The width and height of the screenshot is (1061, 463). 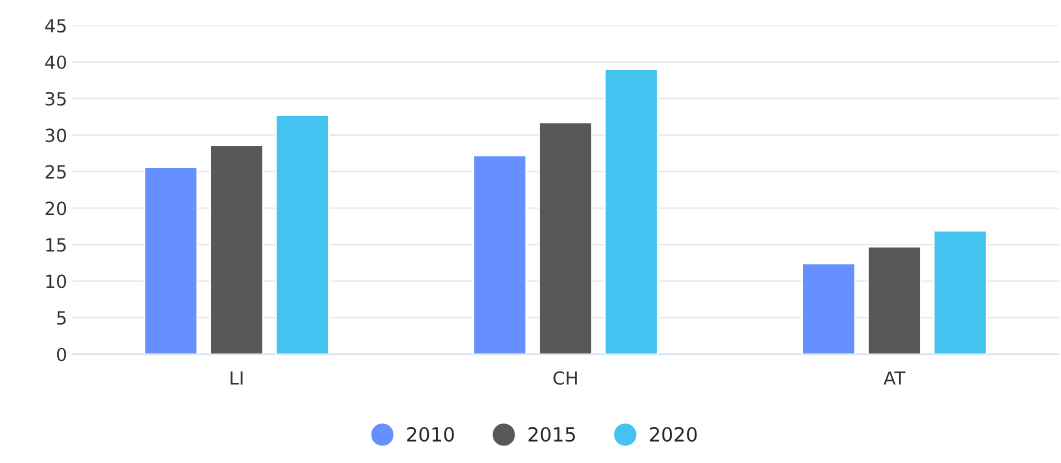 What do you see at coordinates (55, 98) in the screenshot?
I see `y-tick-label: 35` at bounding box center [55, 98].